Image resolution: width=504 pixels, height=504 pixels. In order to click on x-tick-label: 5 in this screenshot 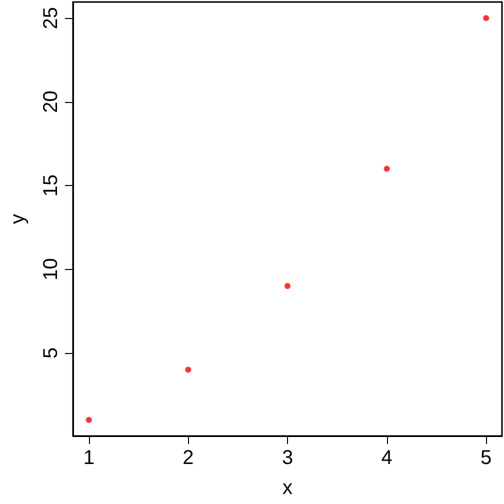, I will do `click(486, 458)`.